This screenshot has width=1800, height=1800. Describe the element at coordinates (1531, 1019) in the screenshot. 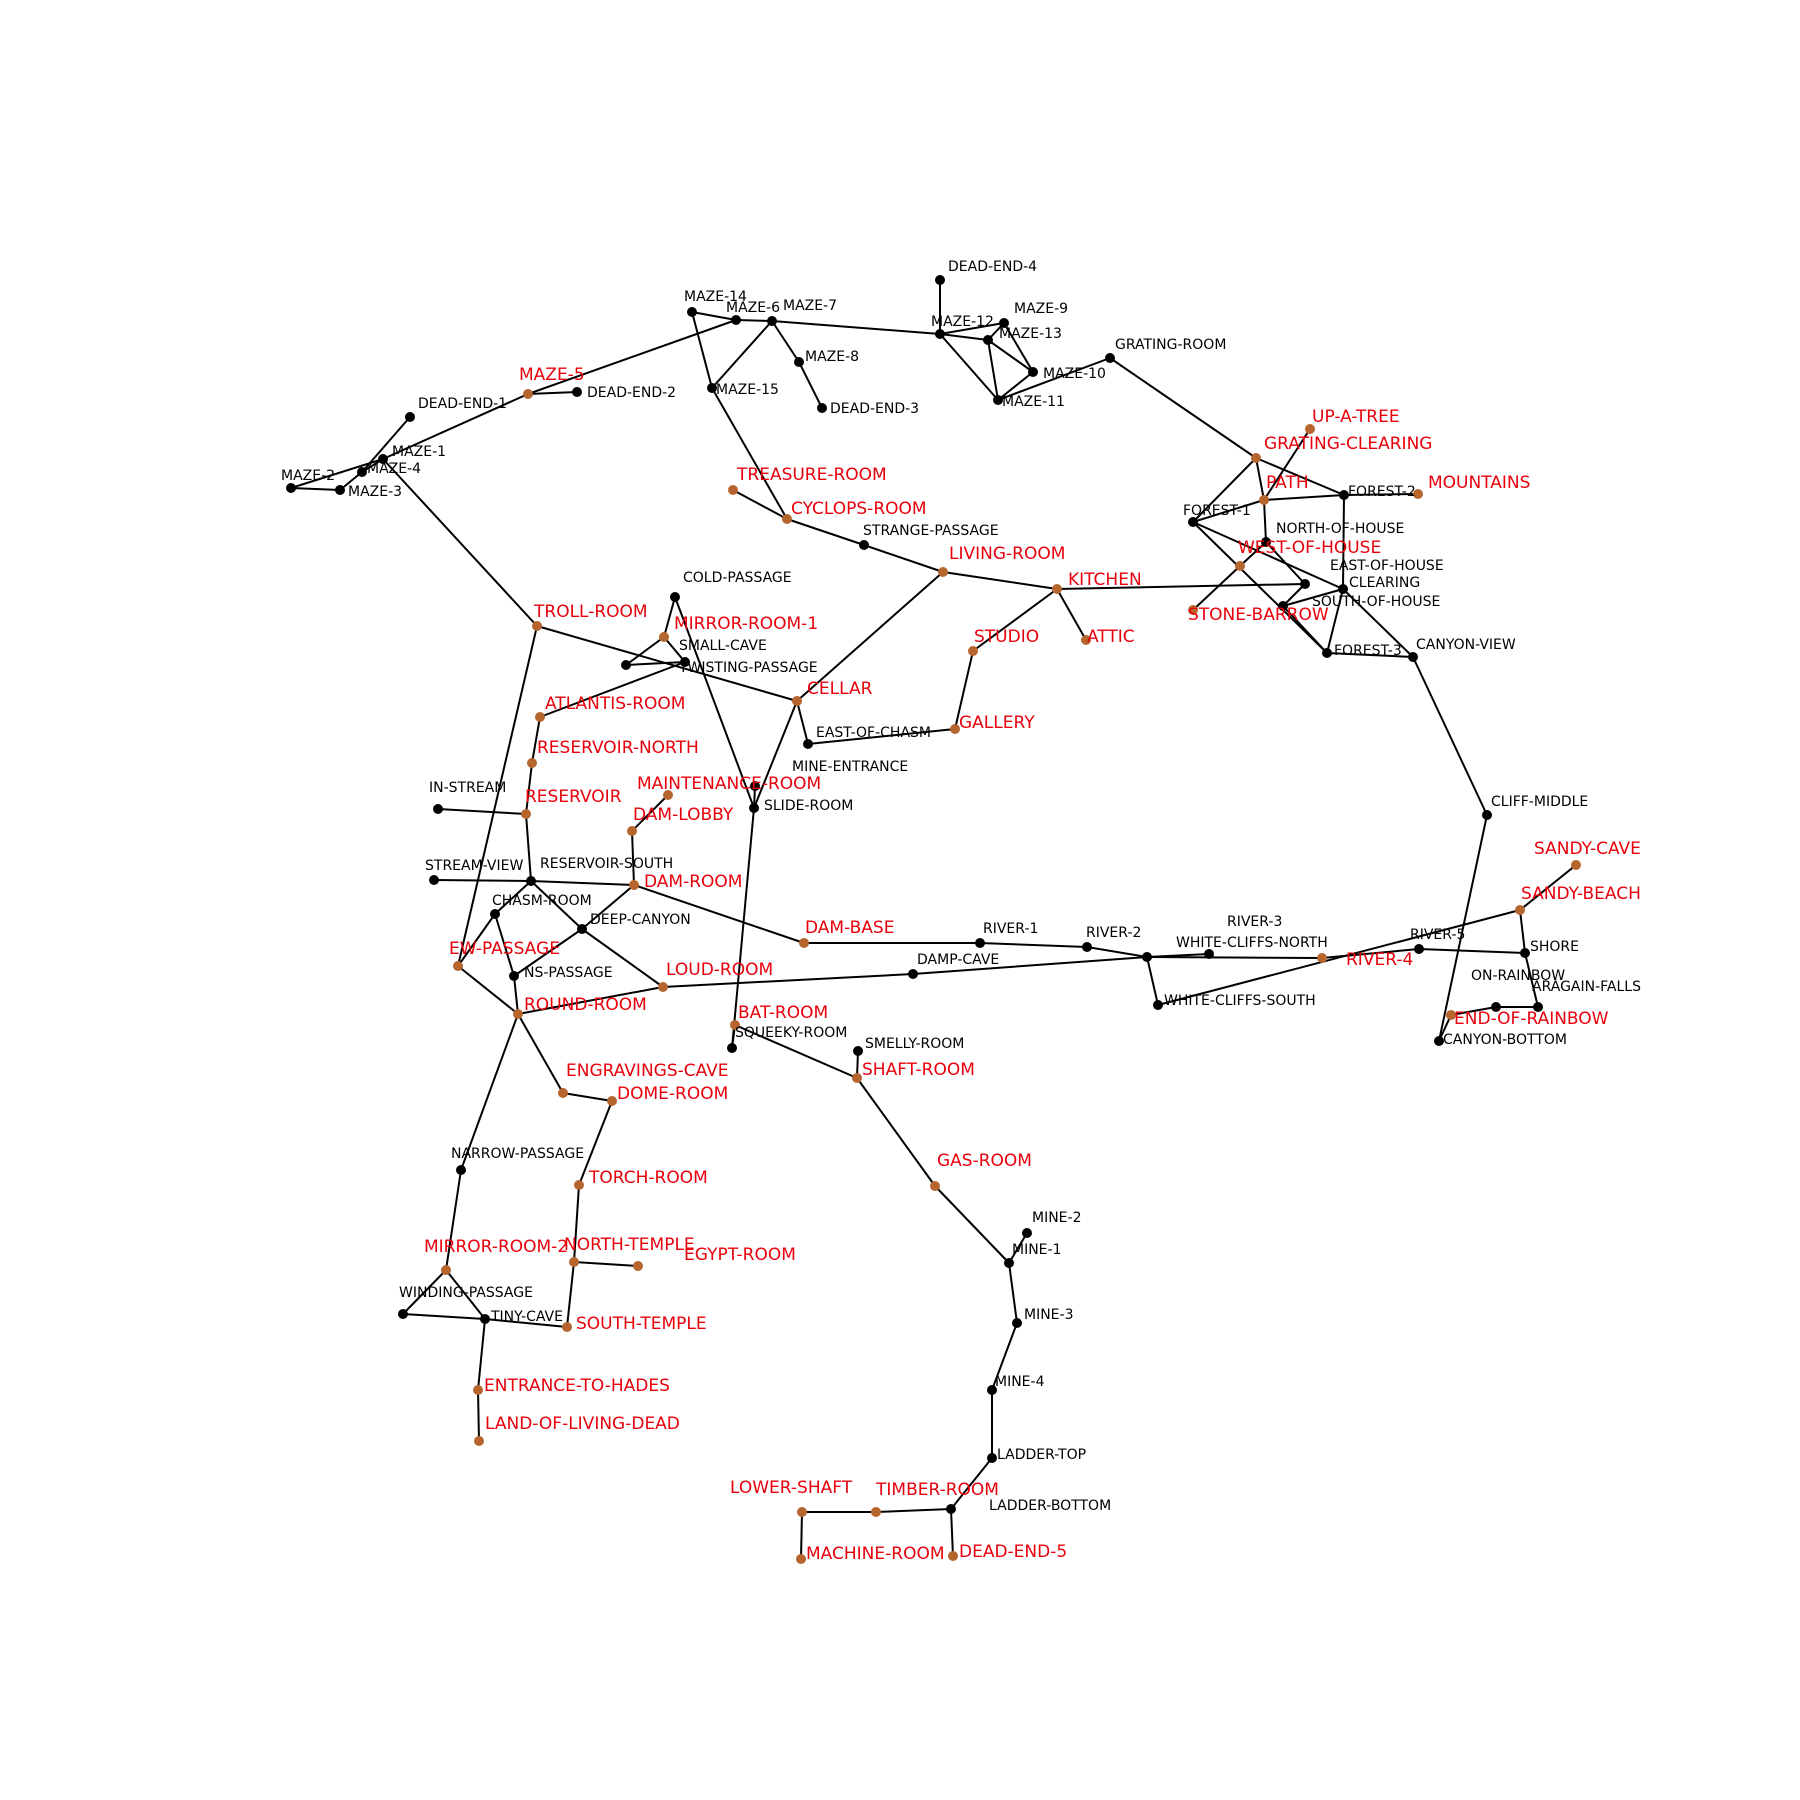

I see `node-label-end-of-rainbow: END-OF-RAINBOW` at that location.